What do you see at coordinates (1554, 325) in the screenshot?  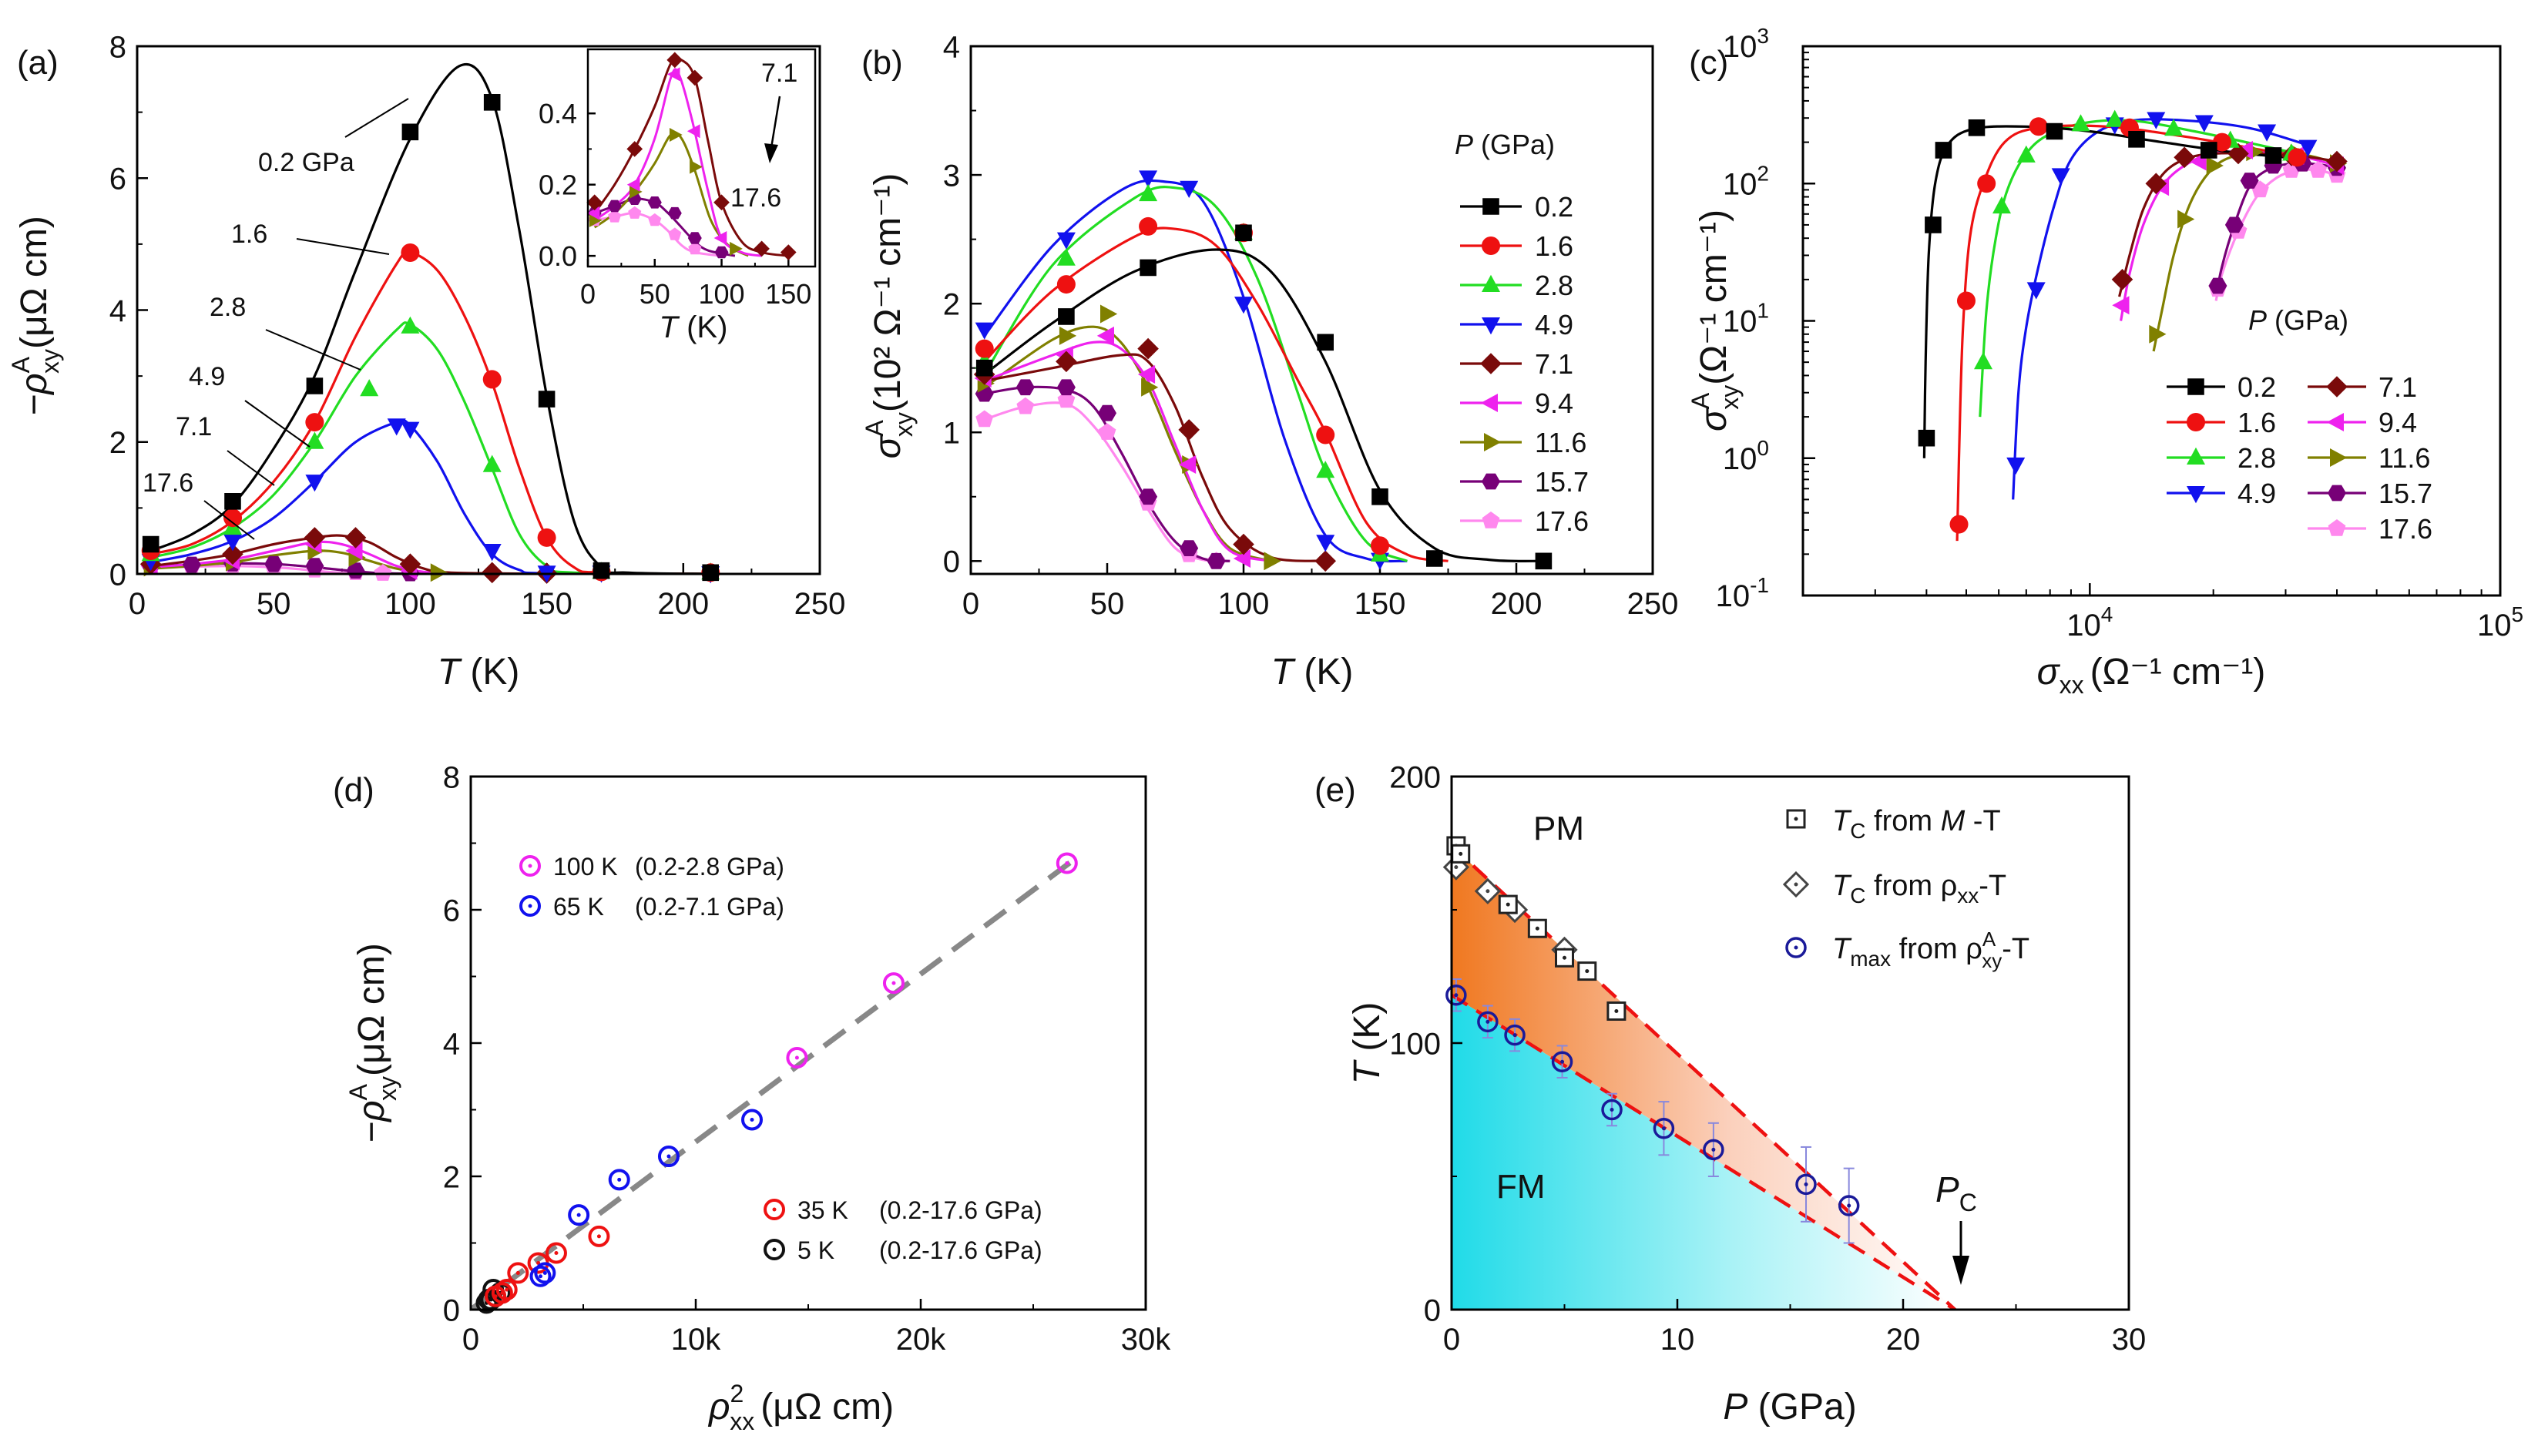 I see `legend-b-label-4.9: 4.9` at bounding box center [1554, 325].